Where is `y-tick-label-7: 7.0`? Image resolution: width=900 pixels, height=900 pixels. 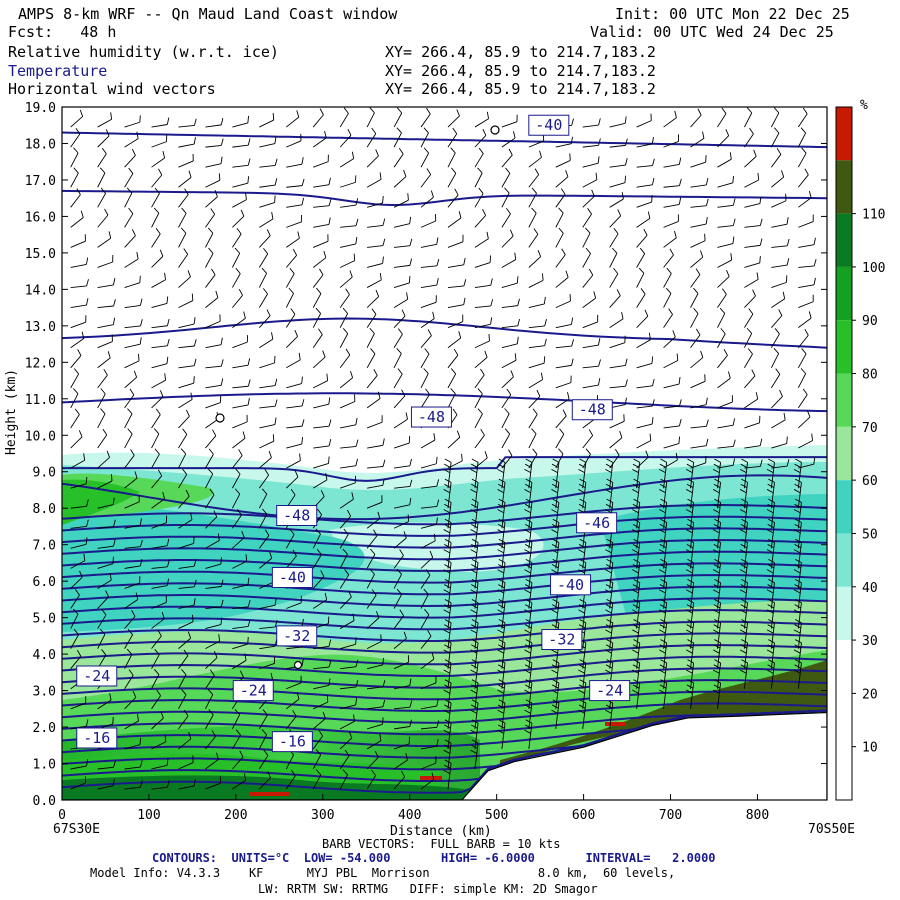 y-tick-label-7: 7.0 is located at coordinates (44, 546).